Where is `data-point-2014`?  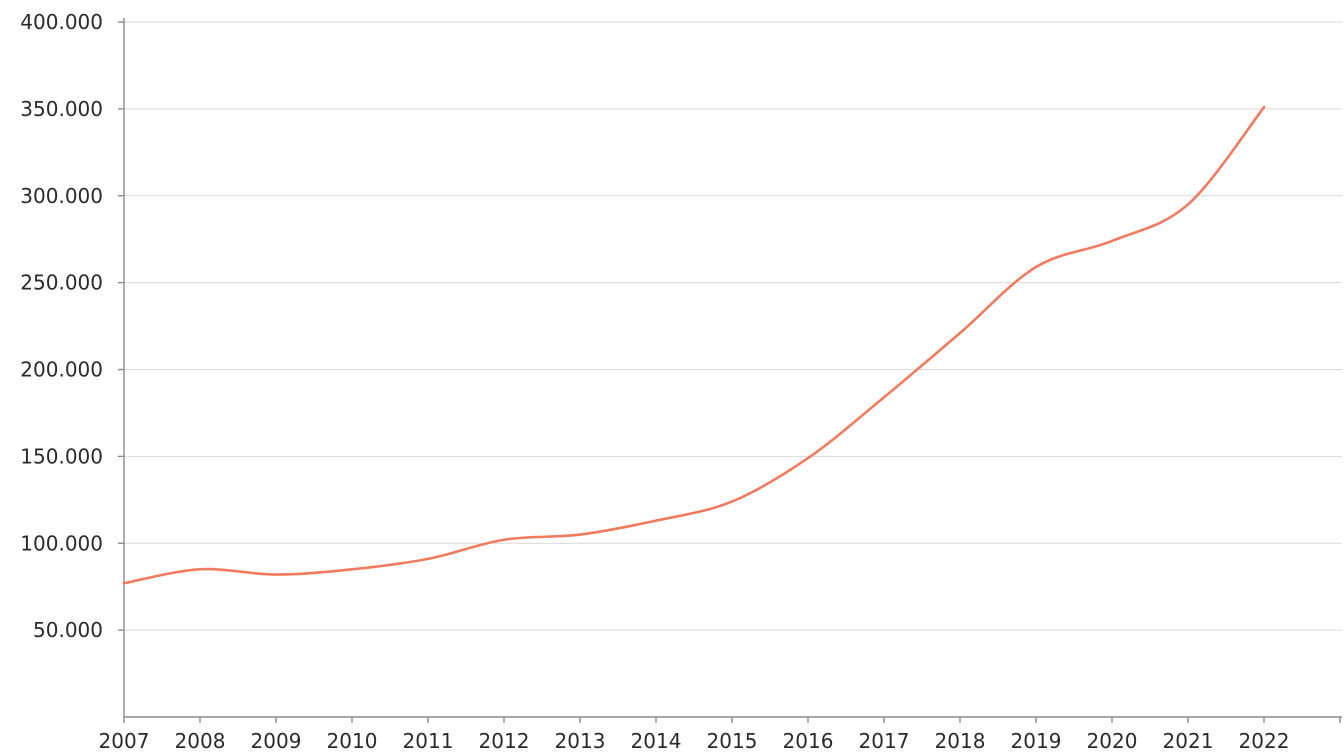
data-point-2014 is located at coordinates (656, 521).